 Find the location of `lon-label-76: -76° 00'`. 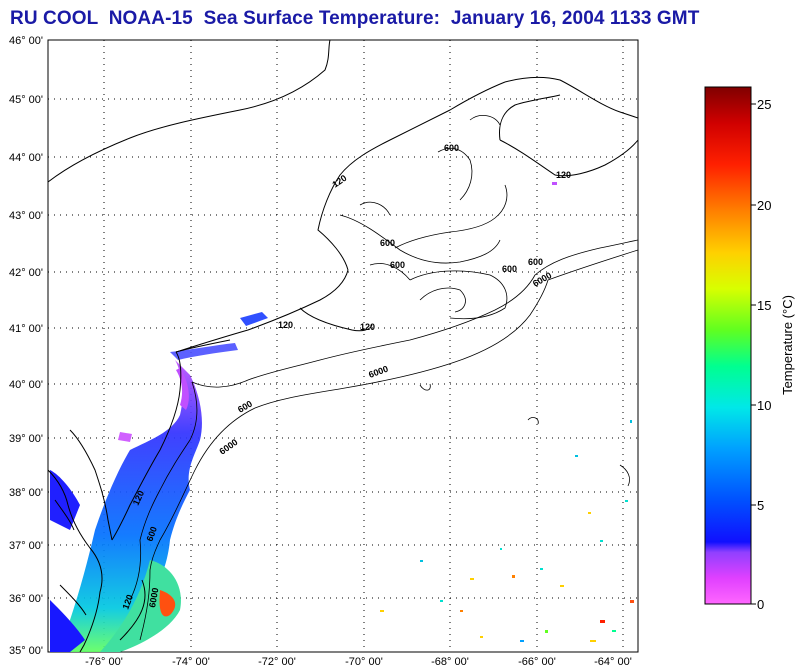

lon-label-76: -76° 00' is located at coordinates (104, 662).